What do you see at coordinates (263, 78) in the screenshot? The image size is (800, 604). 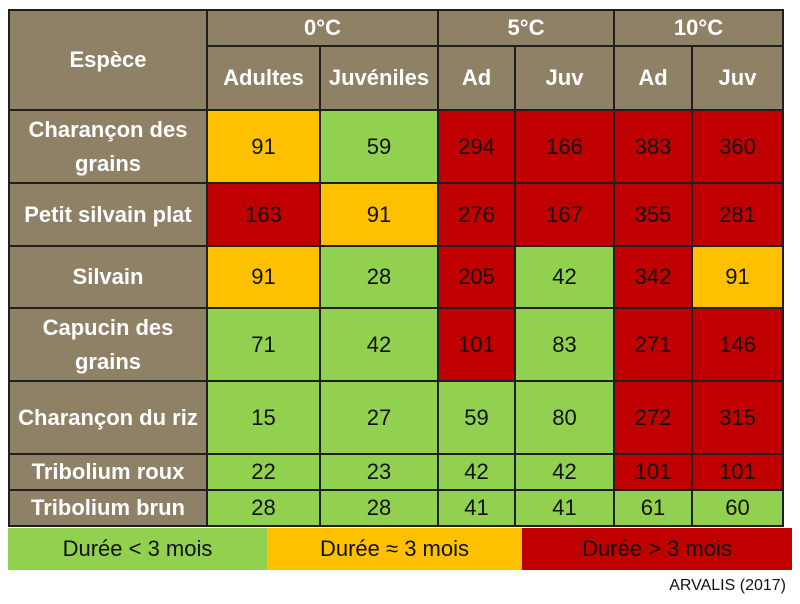 I see `subcol-header: Adultes` at bounding box center [263, 78].